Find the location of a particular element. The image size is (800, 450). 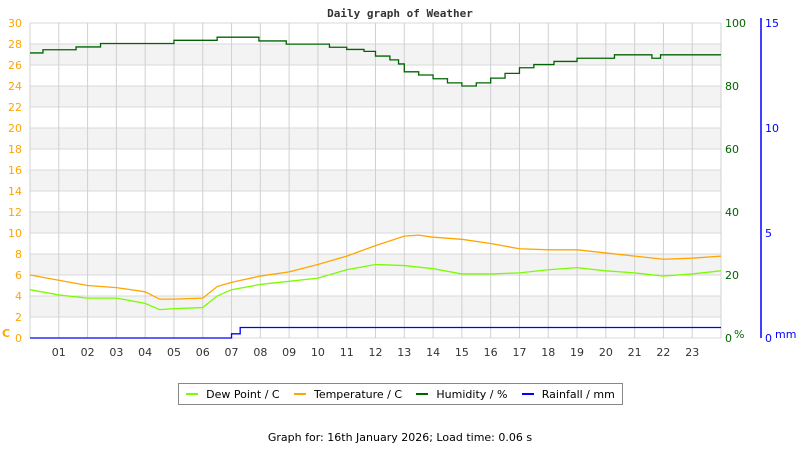

left-tick-label: 2 is located at coordinates (18, 317).